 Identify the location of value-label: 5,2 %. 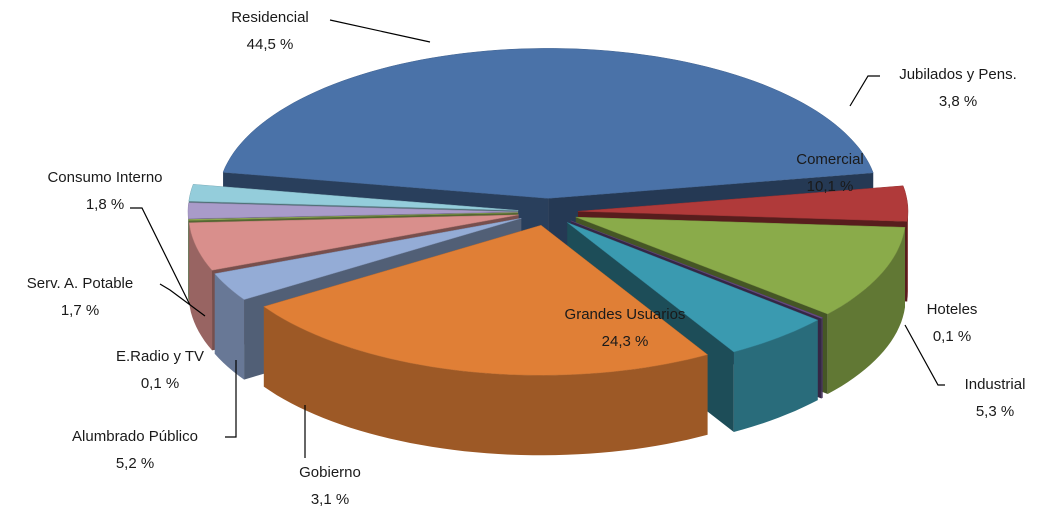
(135, 463).